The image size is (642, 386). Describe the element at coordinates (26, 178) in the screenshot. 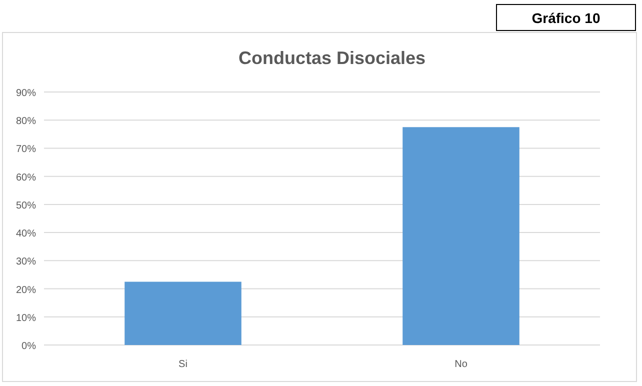

I see `y-tick-label: 60%` at that location.